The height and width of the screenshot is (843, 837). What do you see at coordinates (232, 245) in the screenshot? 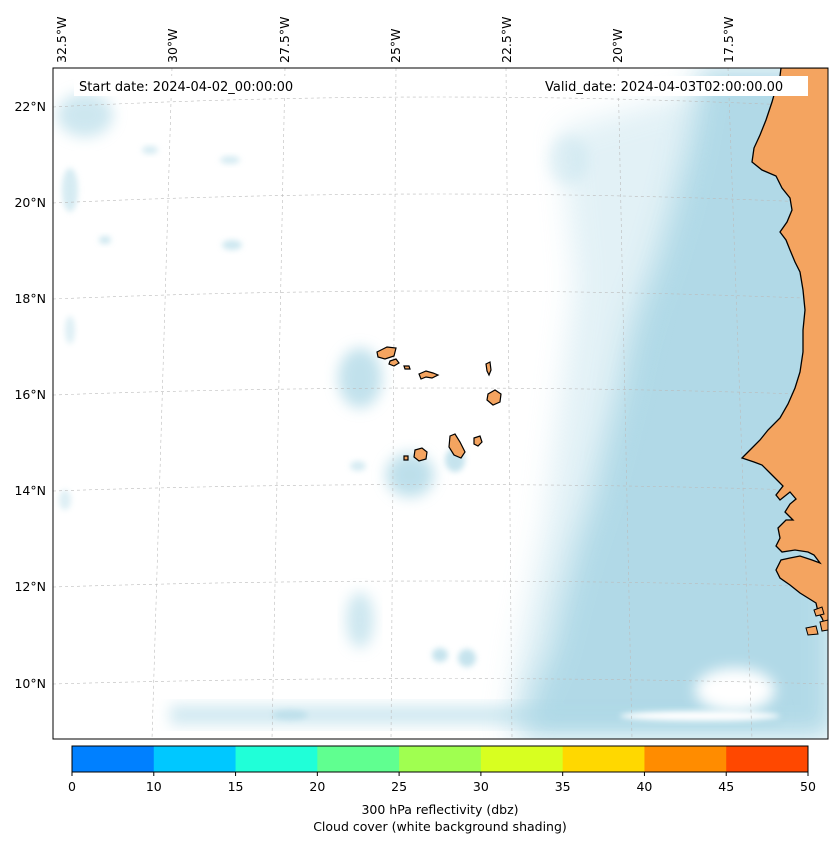
I see `cloud-patch-w3` at bounding box center [232, 245].